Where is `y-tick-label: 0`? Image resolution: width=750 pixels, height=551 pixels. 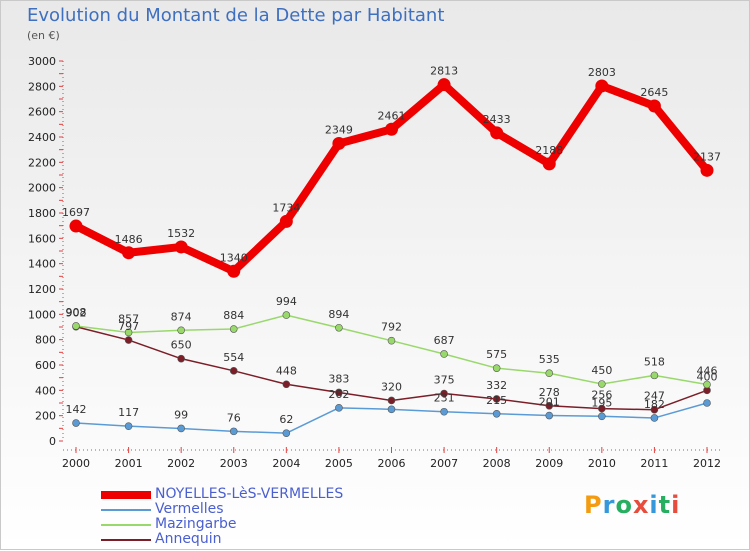
y-tick-label: 0 is located at coordinates (52, 441).